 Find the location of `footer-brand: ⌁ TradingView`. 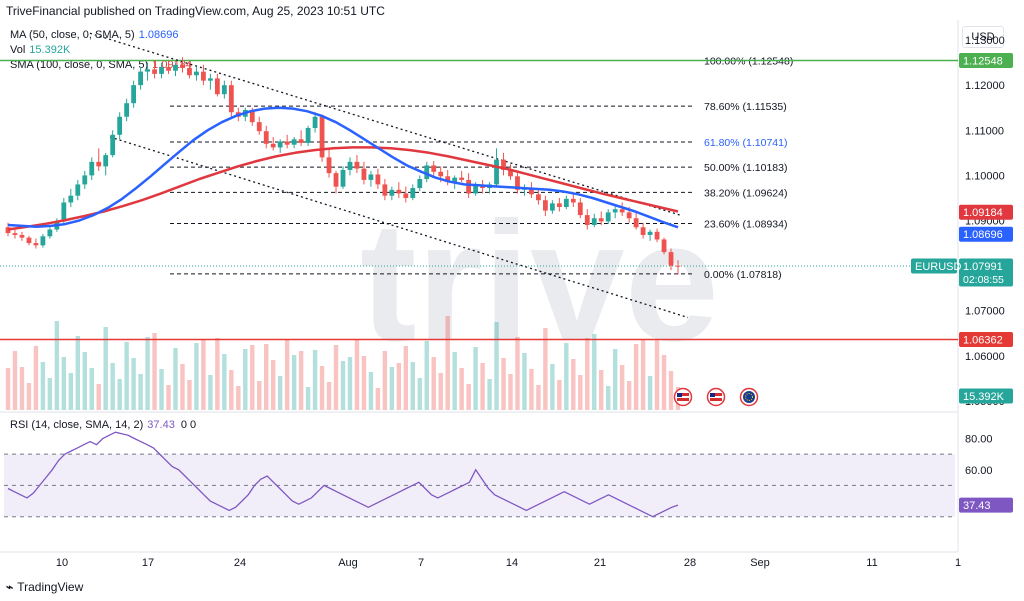

footer-brand: ⌁ TradingView is located at coordinates (44, 587).